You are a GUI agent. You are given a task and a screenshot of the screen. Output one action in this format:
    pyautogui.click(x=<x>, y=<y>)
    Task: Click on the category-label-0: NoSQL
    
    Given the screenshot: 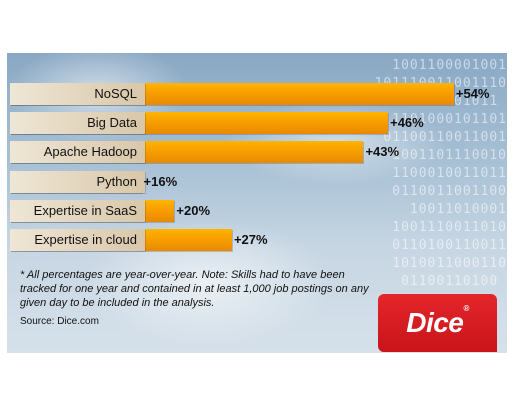 What is the action you would take?
    pyautogui.click(x=115, y=93)
    